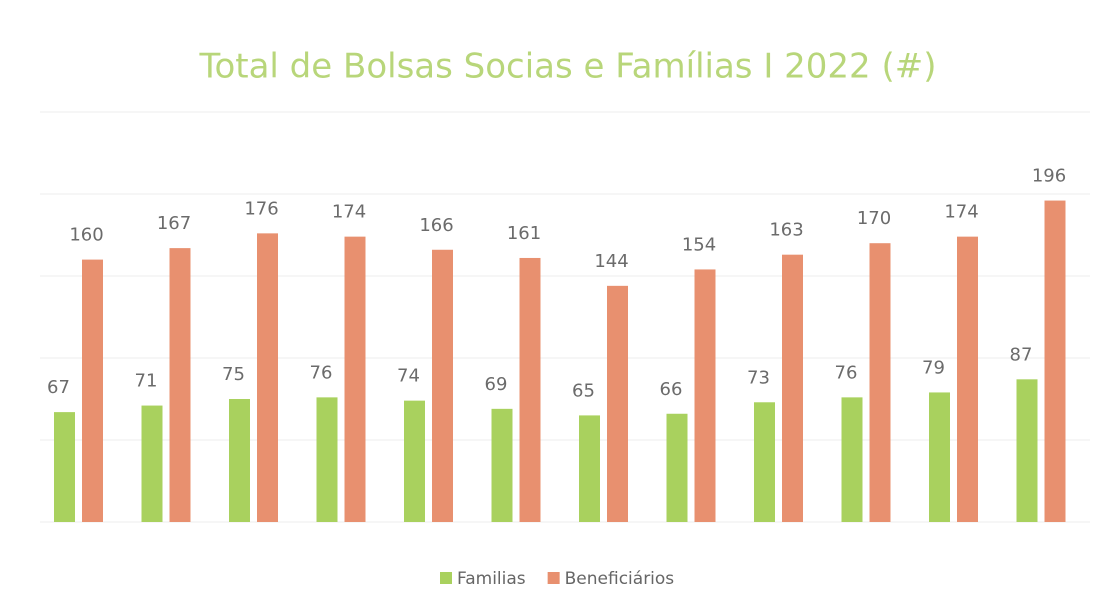  Describe the element at coordinates (491, 579) in the screenshot. I see `legend-label: Familias` at that location.